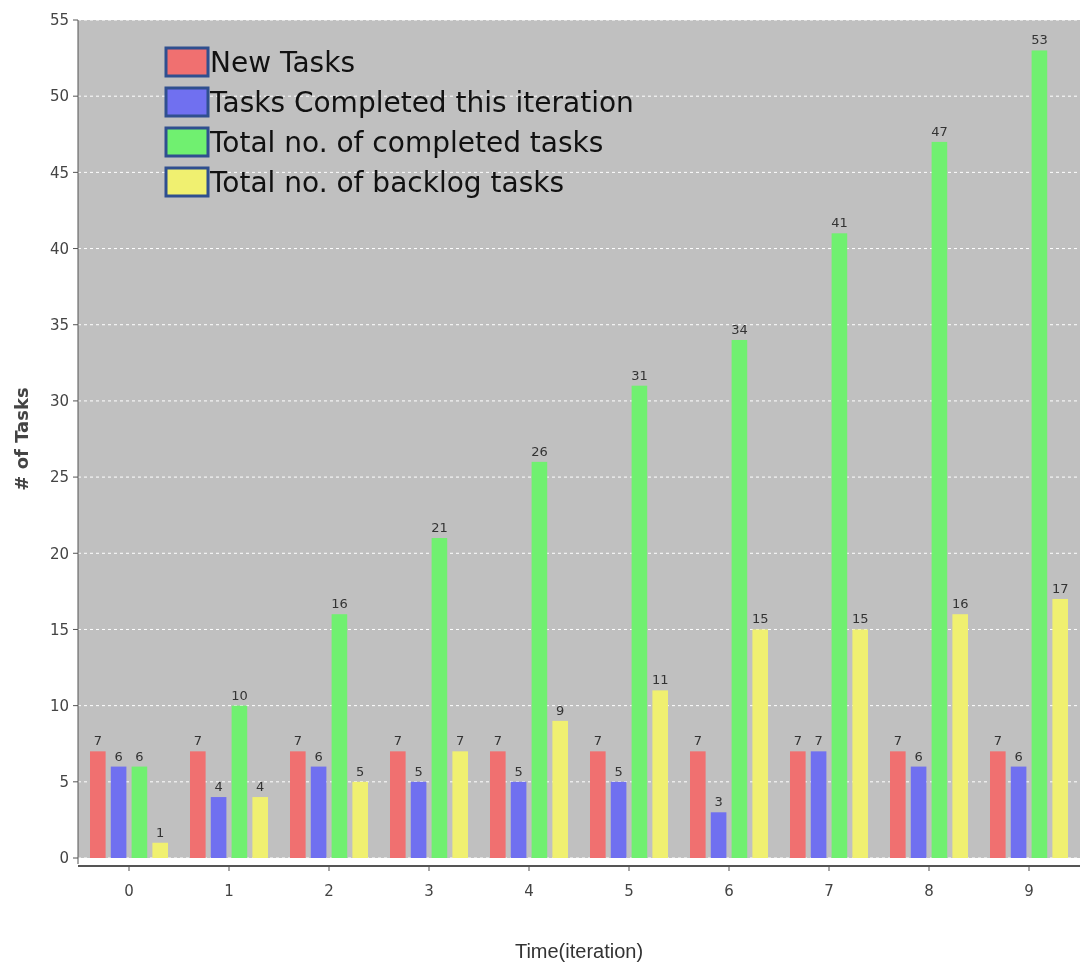  What do you see at coordinates (429, 891) in the screenshot?
I see `x-tick-label: 3` at bounding box center [429, 891].